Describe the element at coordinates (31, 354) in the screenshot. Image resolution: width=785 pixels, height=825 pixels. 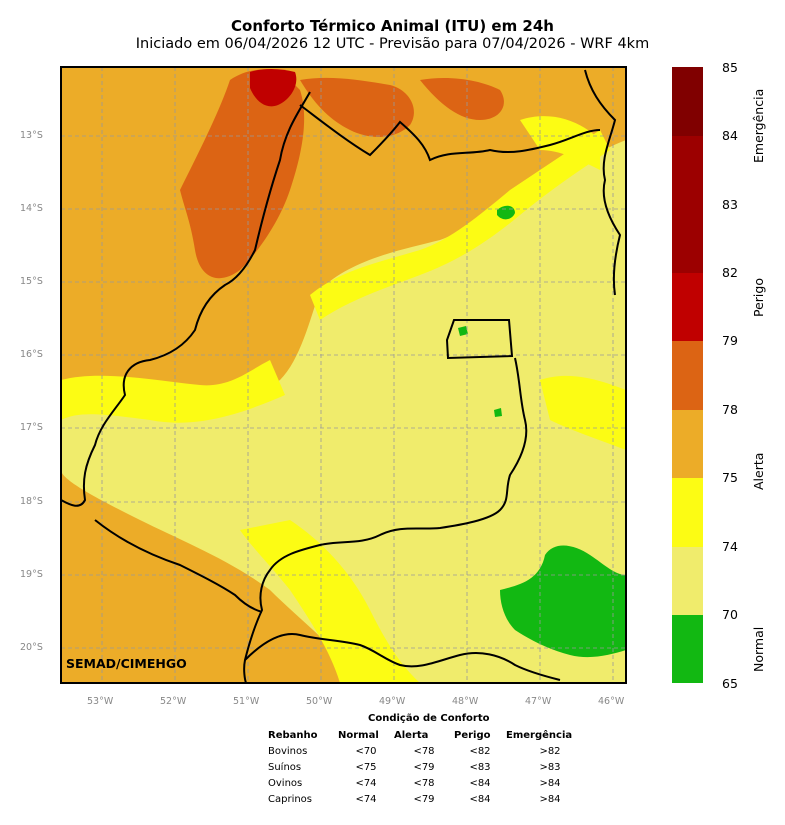
I see `lat-label: 16°S` at that location.